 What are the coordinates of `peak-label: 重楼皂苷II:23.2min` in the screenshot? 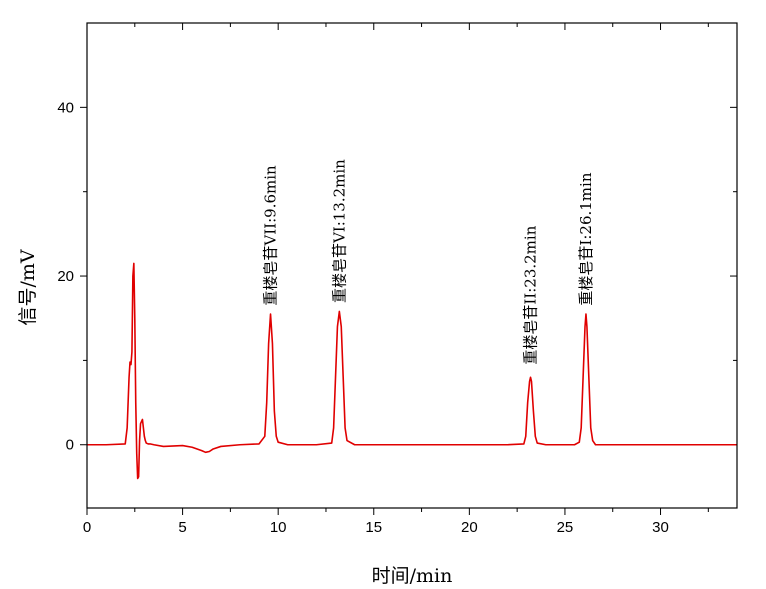 It's located at (531, 294).